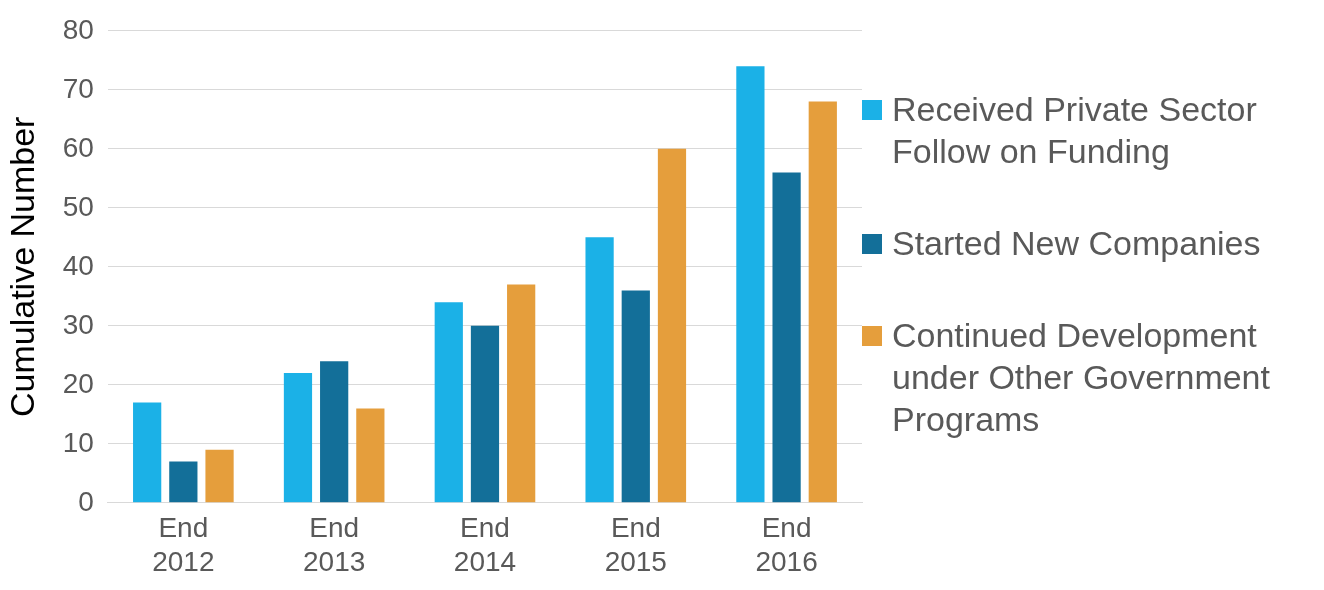 Image resolution: width=1324 pixels, height=590 pixels. Describe the element at coordinates (1075, 130) in the screenshot. I see `legend-label: Received Private Sector Follow on Funding` at that location.